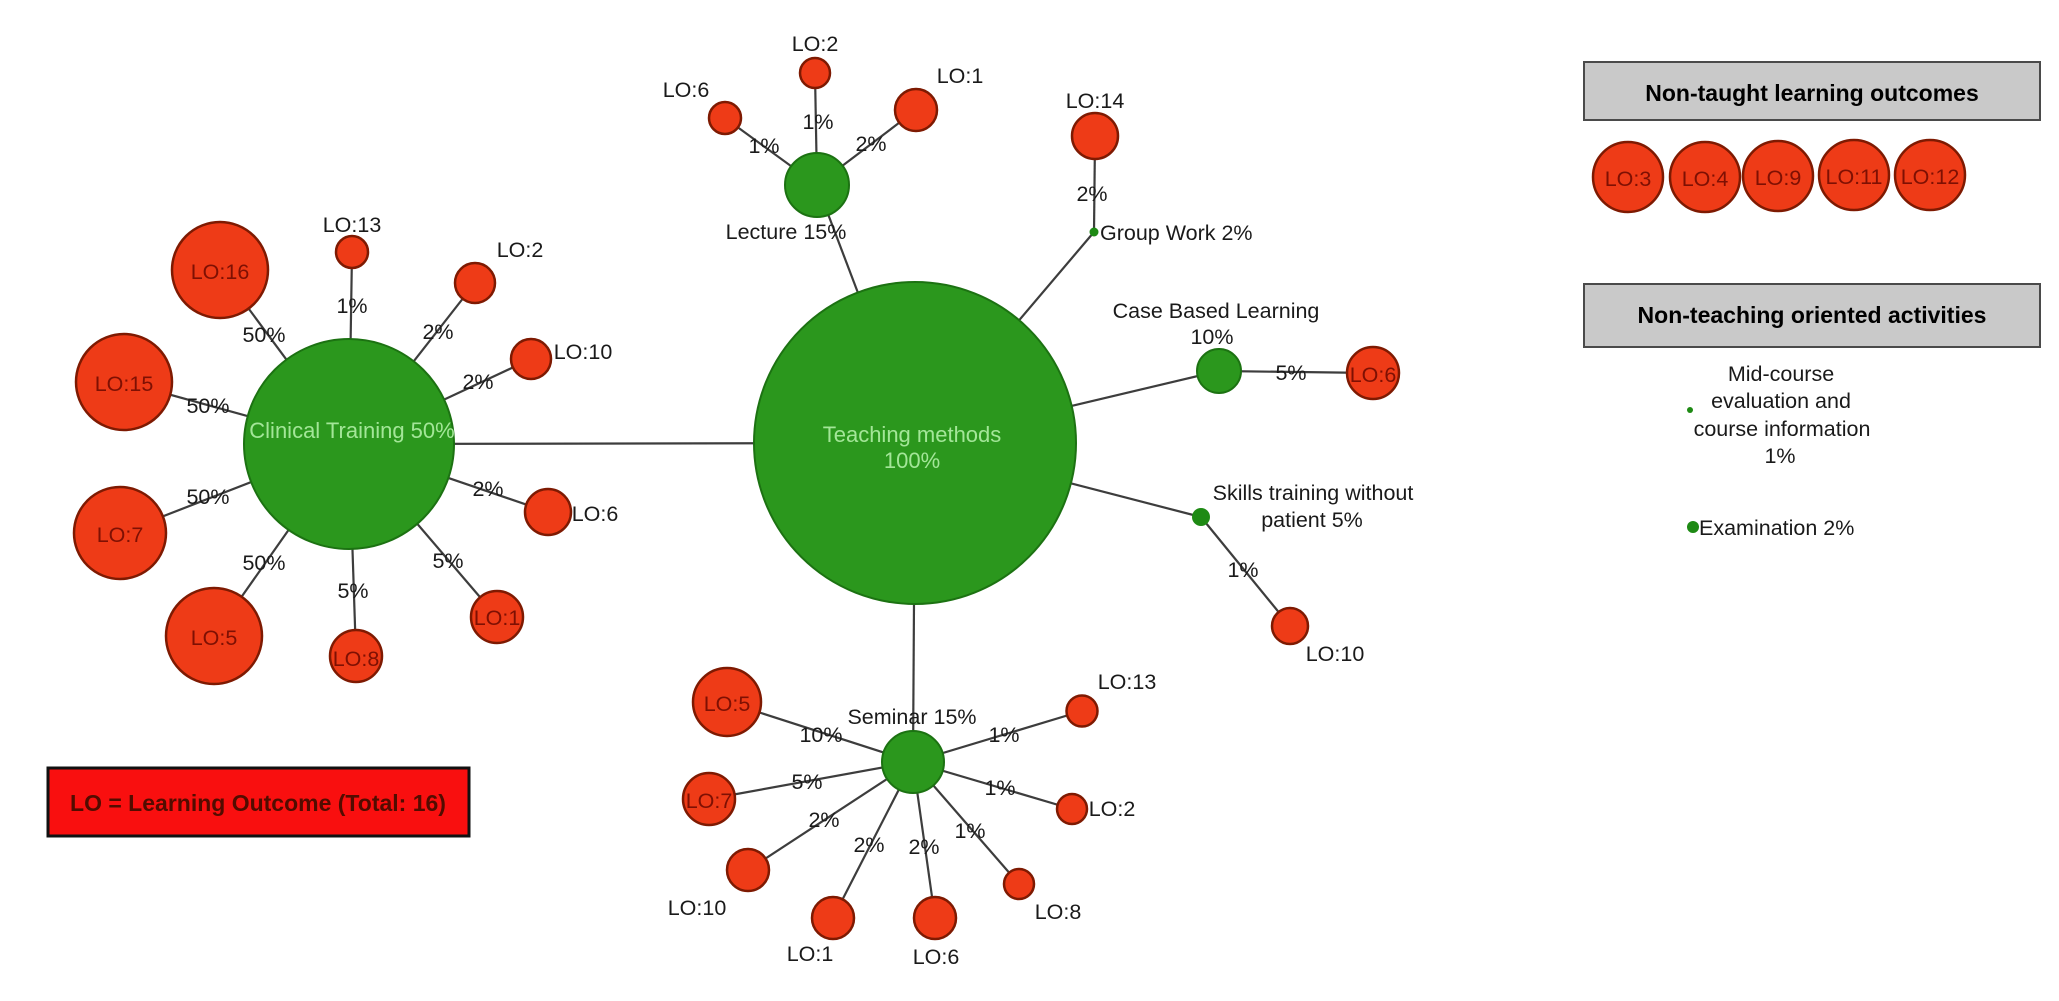 The image size is (2059, 1001). I want to click on svg-text: 100%, so click(912, 460).